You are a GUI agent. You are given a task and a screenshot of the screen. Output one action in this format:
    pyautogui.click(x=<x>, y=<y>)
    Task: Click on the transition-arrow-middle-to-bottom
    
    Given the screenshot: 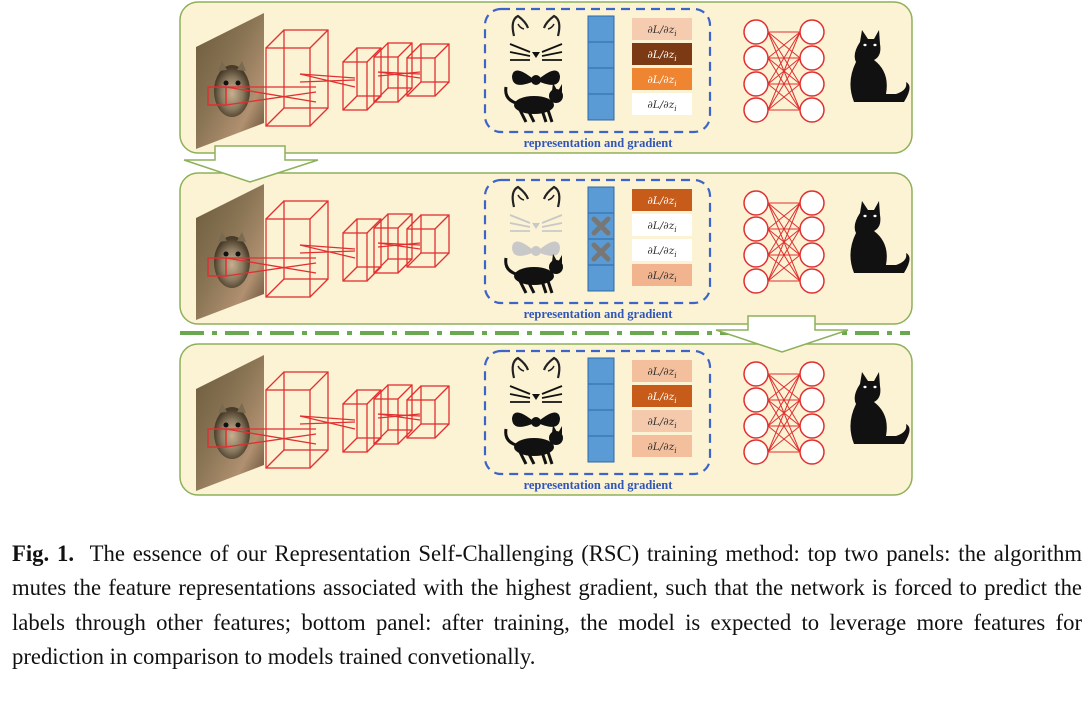 What is the action you would take?
    pyautogui.click(x=782, y=334)
    